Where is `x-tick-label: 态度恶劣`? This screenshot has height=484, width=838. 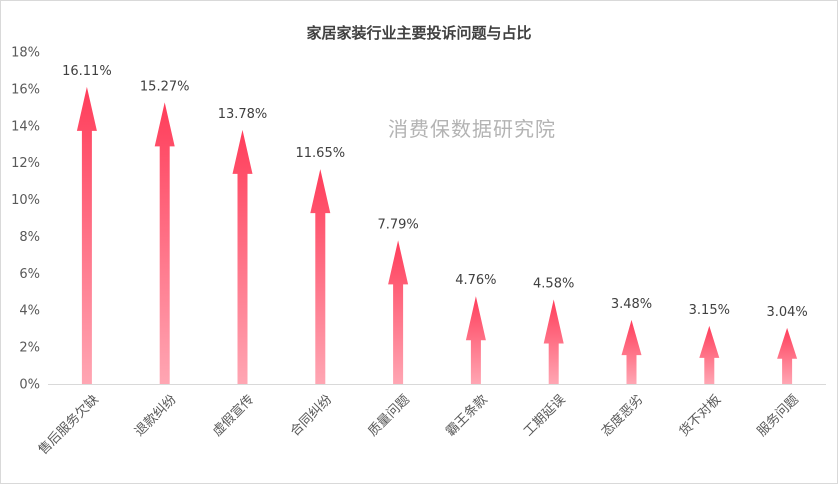
x-tick-label: 态度恶劣 is located at coordinates (622, 416).